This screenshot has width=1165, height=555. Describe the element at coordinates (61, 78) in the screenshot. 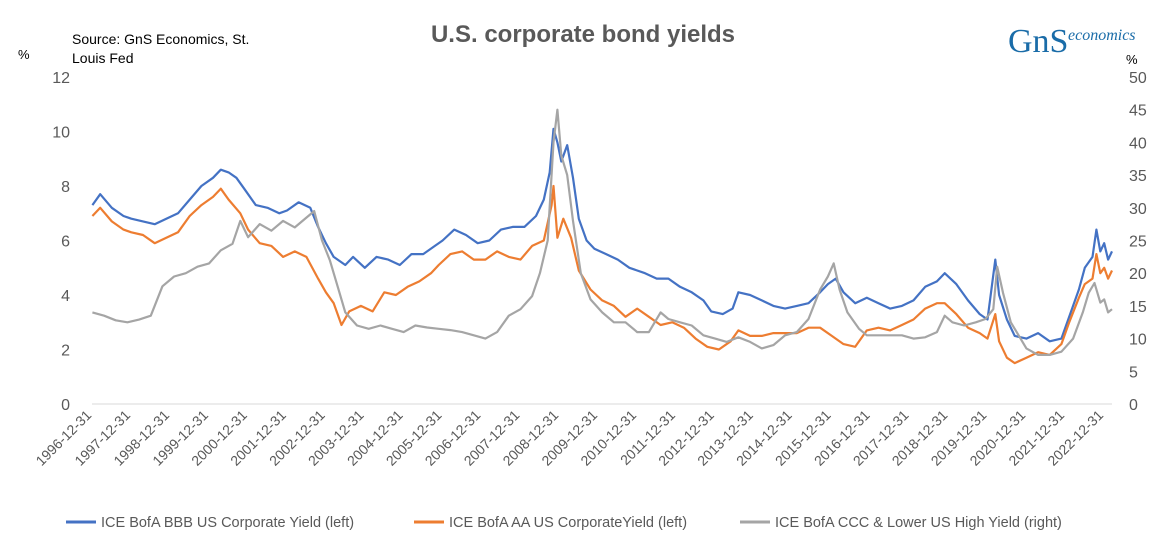

I see `left-tick-label: 12` at that location.